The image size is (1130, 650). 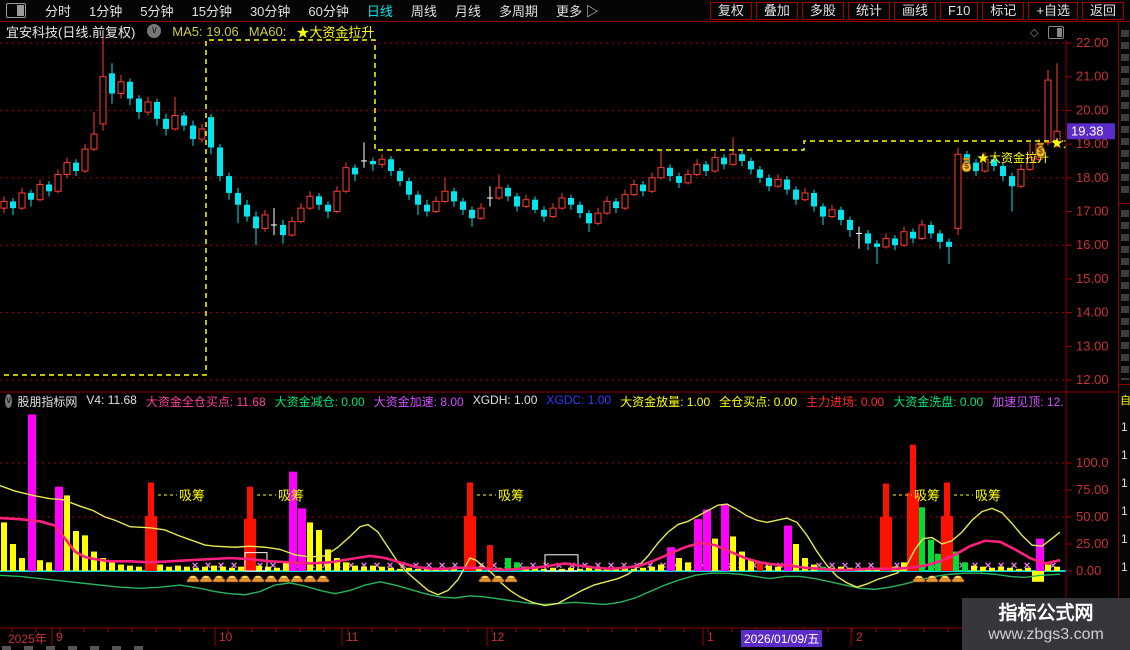 What do you see at coordinates (77, 648) in the screenshot?
I see `cutoff-panel-sliver` at bounding box center [77, 648].